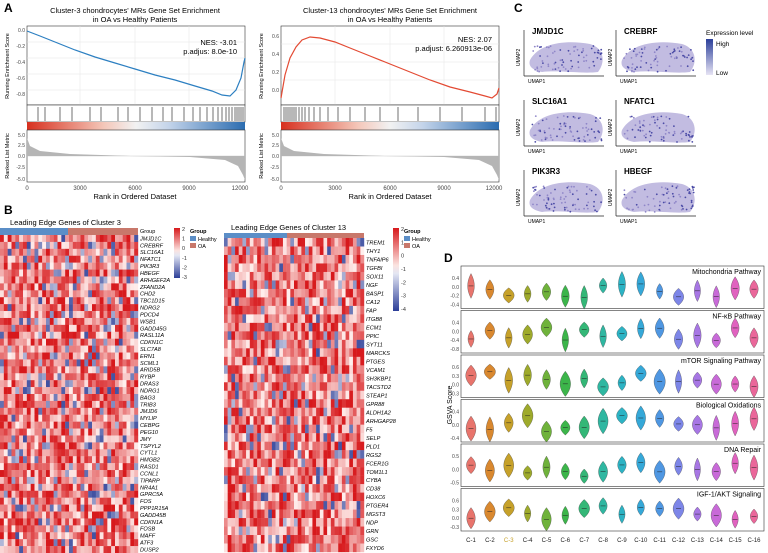 The height and width of the screenshot is (553, 768). I want to click on legend-group-title: Group, so click(198, 232).